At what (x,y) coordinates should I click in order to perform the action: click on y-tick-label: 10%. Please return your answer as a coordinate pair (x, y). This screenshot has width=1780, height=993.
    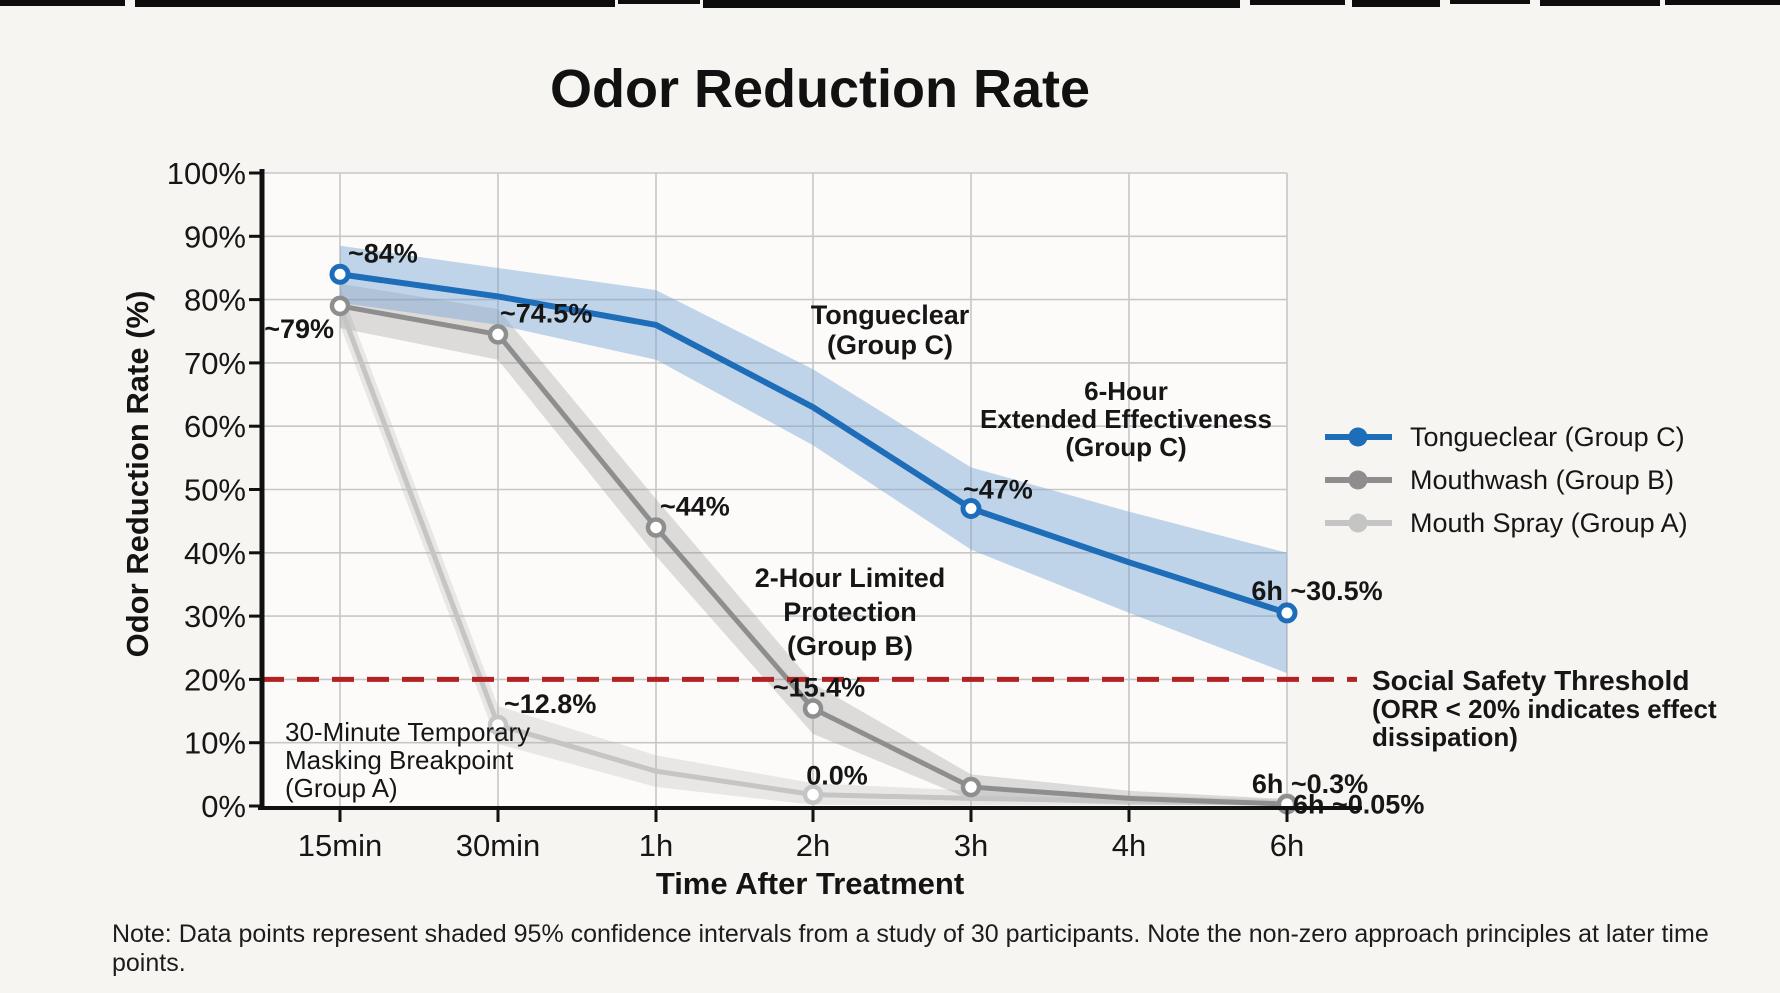
    Looking at the image, I should click on (215, 743).